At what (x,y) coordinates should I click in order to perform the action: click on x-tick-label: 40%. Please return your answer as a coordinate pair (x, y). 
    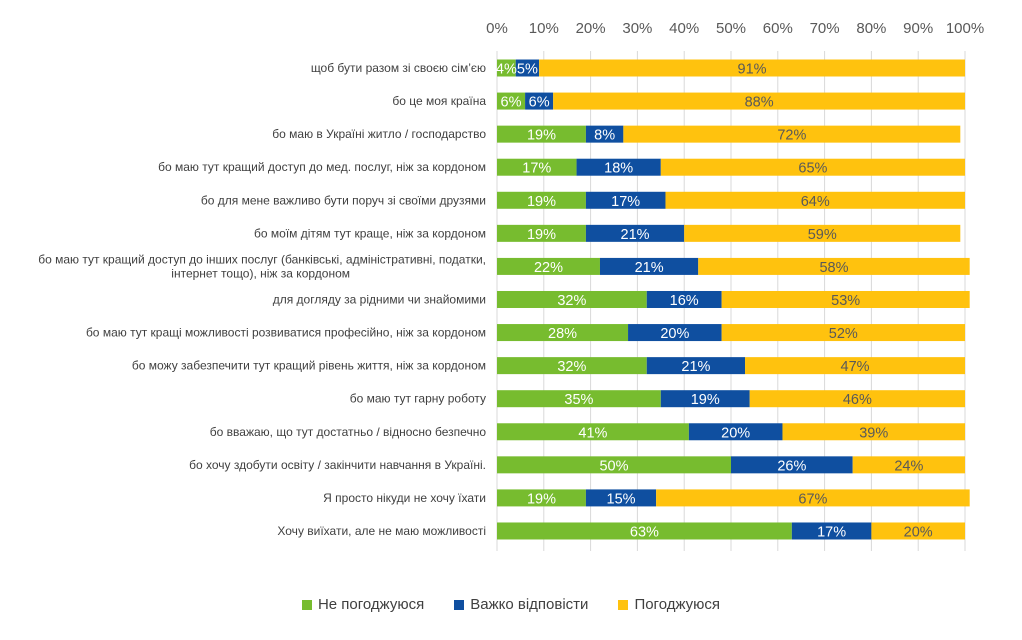
    Looking at the image, I should click on (684, 28).